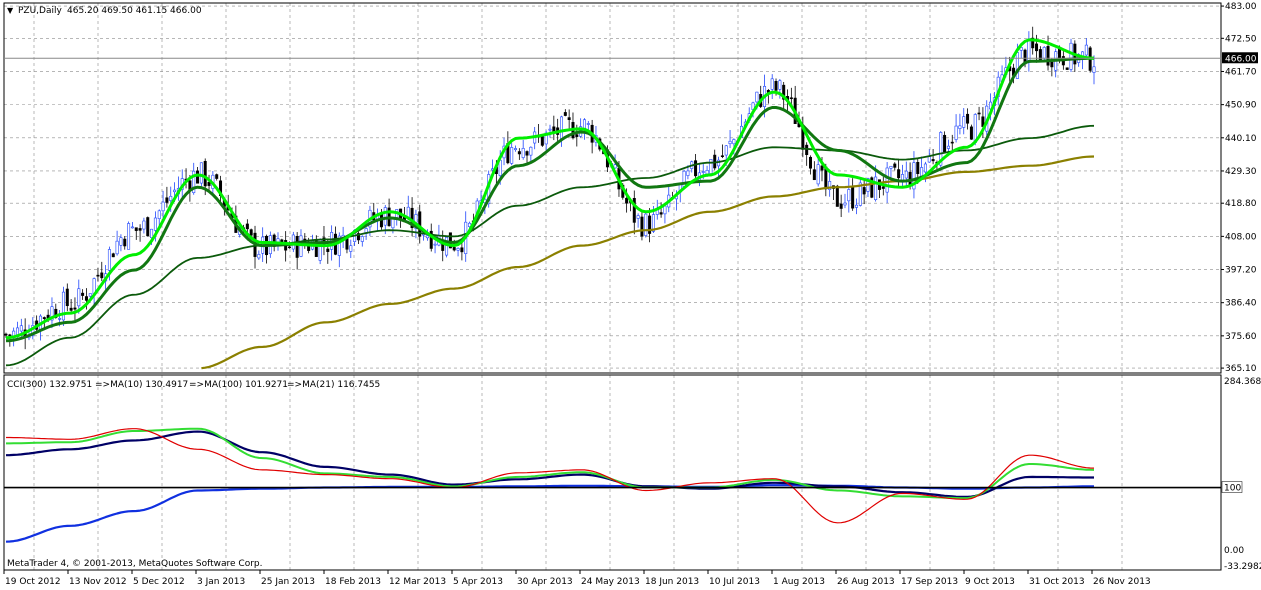  What do you see at coordinates (98, 582) in the screenshot?
I see `time-tick-label: 13 Nov 2012` at bounding box center [98, 582].